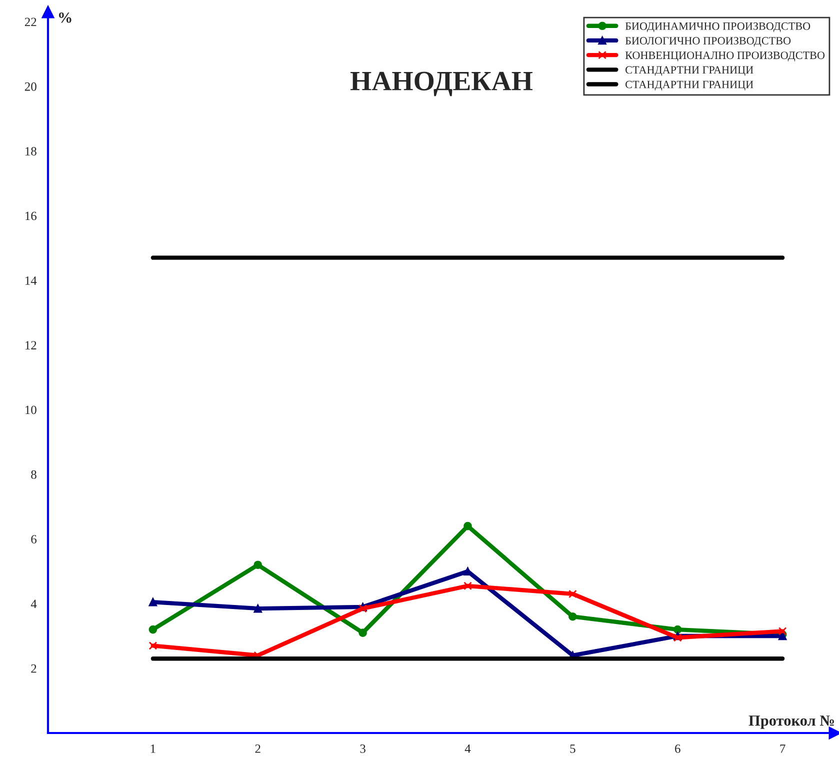  I want to click on x-tick-label: 2, so click(257, 748).